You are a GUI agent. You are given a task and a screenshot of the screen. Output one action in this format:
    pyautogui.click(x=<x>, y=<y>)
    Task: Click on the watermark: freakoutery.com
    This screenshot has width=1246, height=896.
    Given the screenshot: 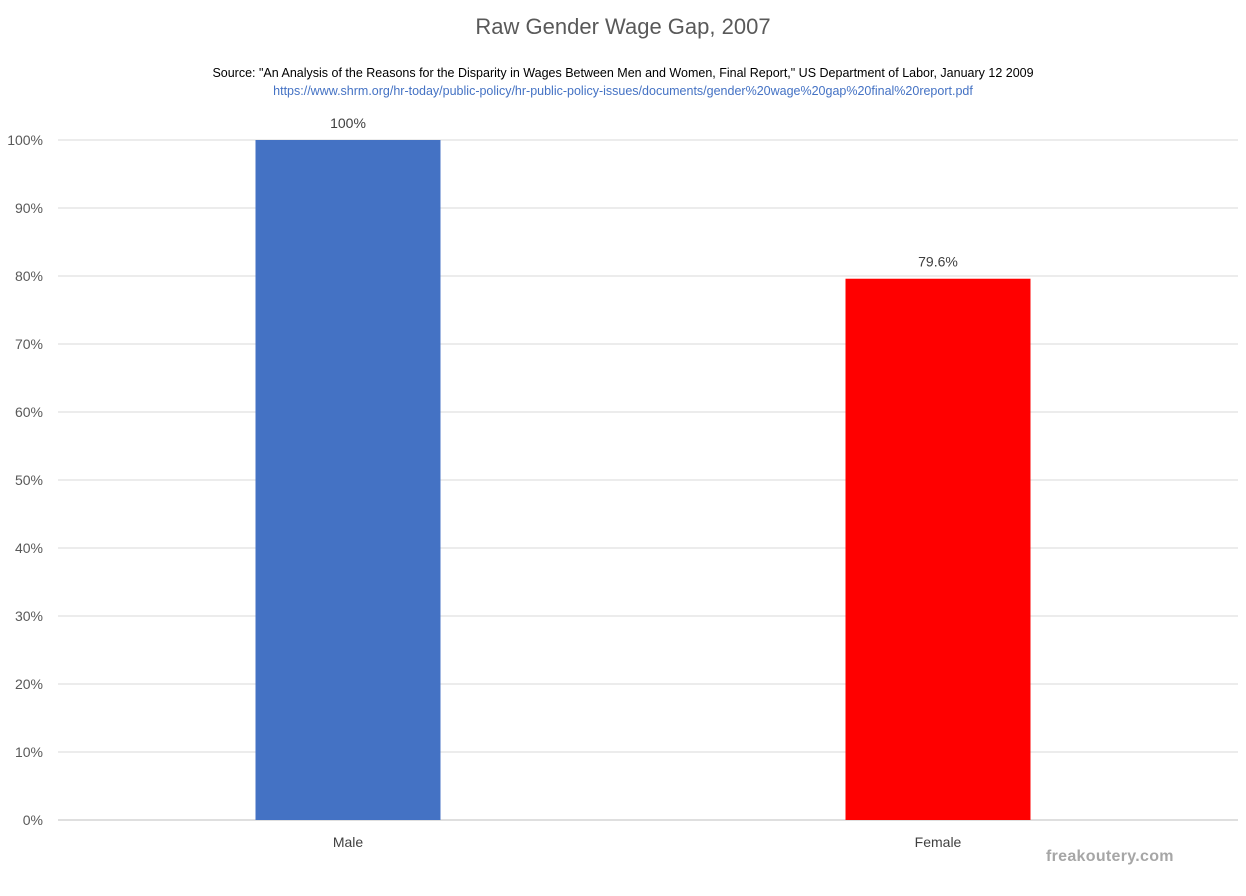 What is the action you would take?
    pyautogui.click(x=1110, y=856)
    